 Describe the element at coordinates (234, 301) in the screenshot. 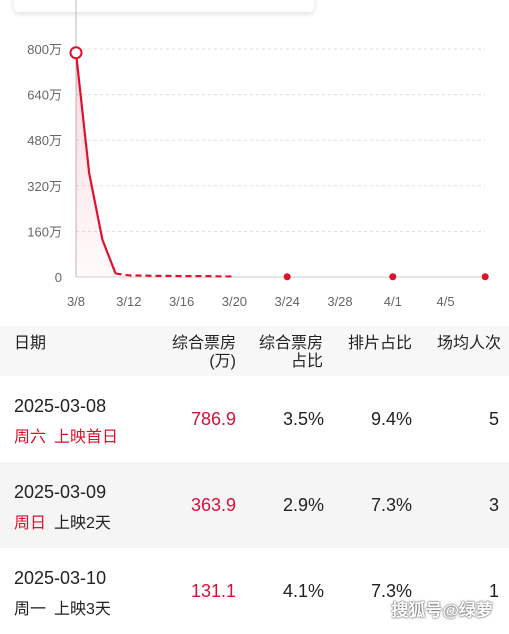

I see `x-tick-label: 3/20` at that location.